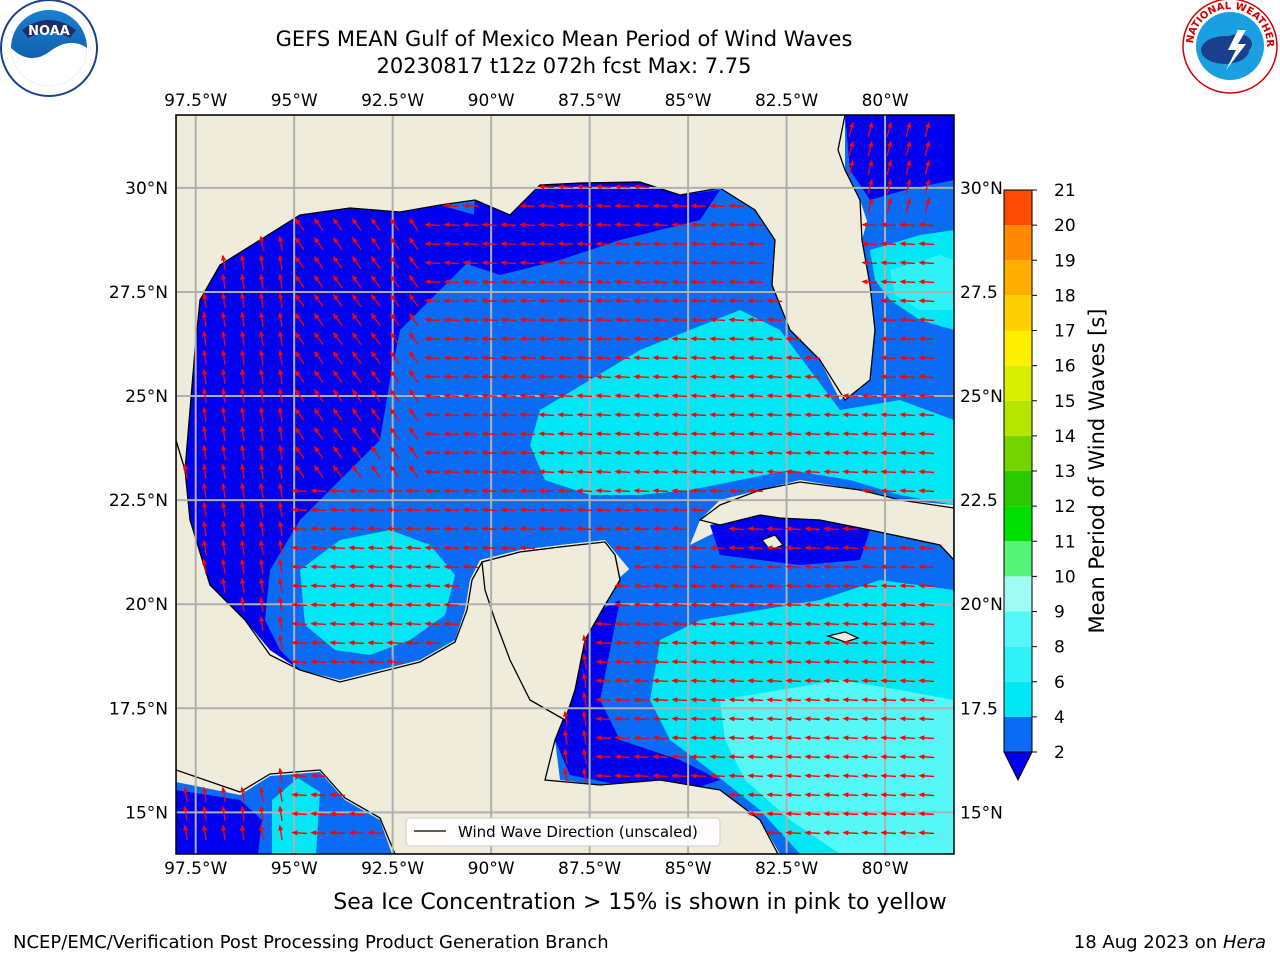 Image resolution: width=1280 pixels, height=960 pixels. What do you see at coordinates (589, 101) in the screenshot?
I see `lon-label: 87.5°W` at bounding box center [589, 101].